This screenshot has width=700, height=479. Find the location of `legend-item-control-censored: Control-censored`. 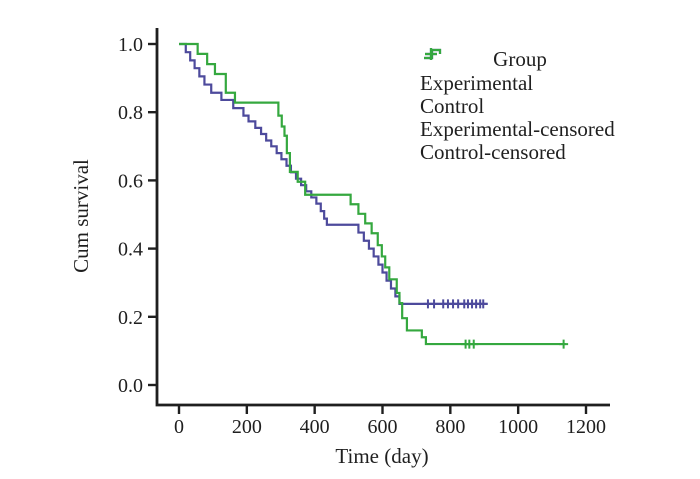

legend-item-control-censored: Control-censored is located at coordinates (559, 106).